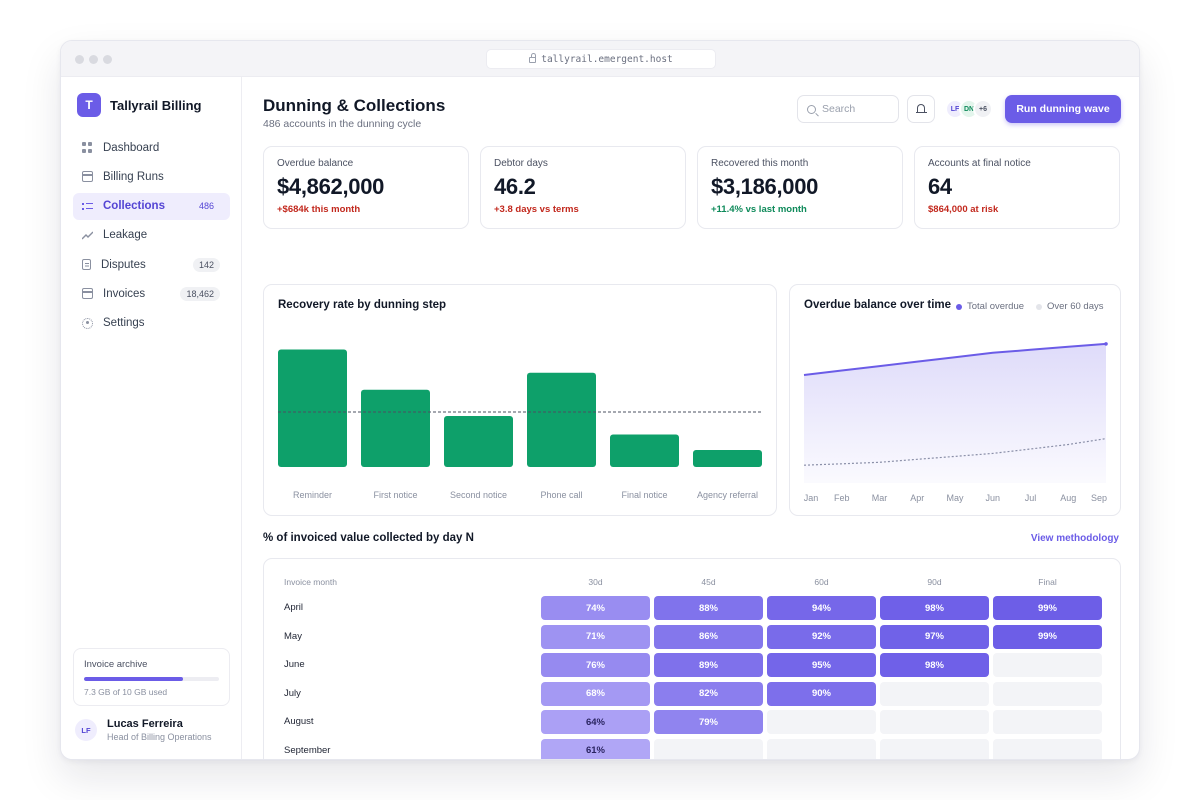 The width and height of the screenshot is (1200, 800). Describe the element at coordinates (87, 235) in the screenshot. I see `trend-icon` at that location.